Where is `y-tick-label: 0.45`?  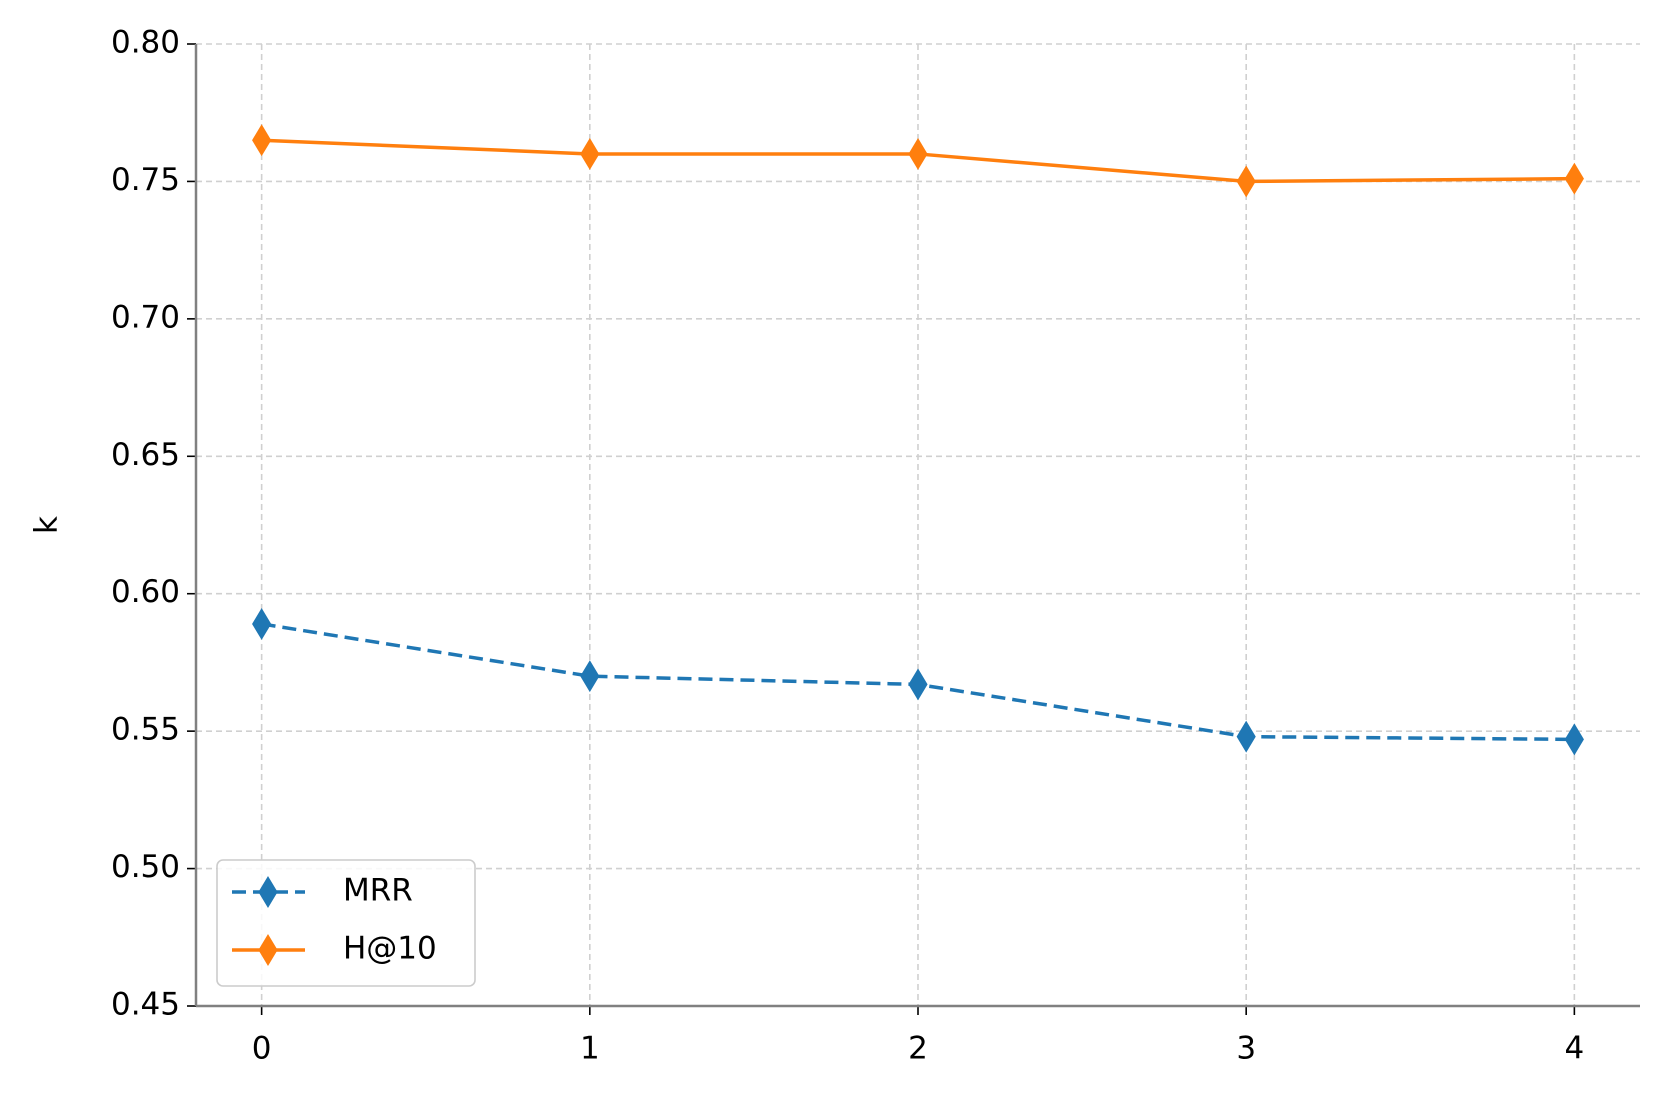 y-tick-label: 0.45 is located at coordinates (145, 1005).